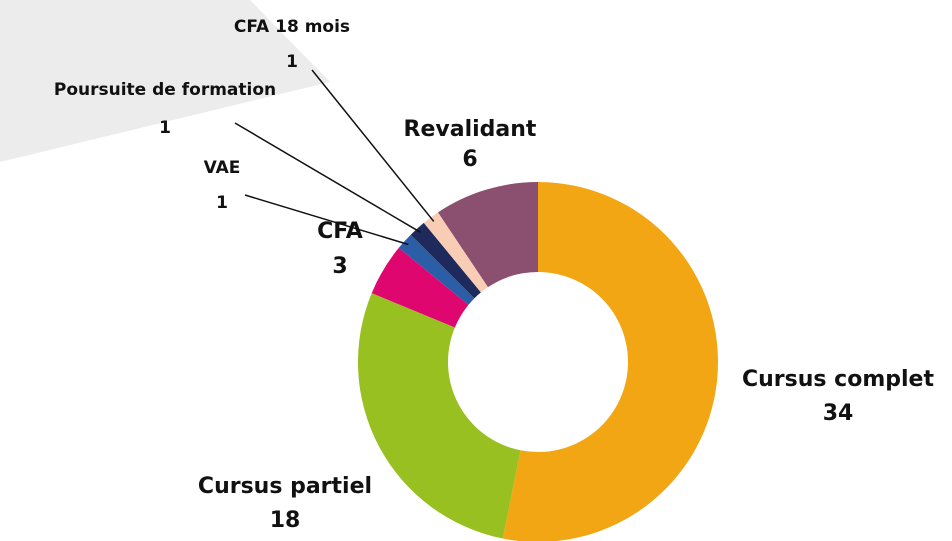 This screenshot has height=541, width=952. I want to click on background-shape, so click(165, 81).